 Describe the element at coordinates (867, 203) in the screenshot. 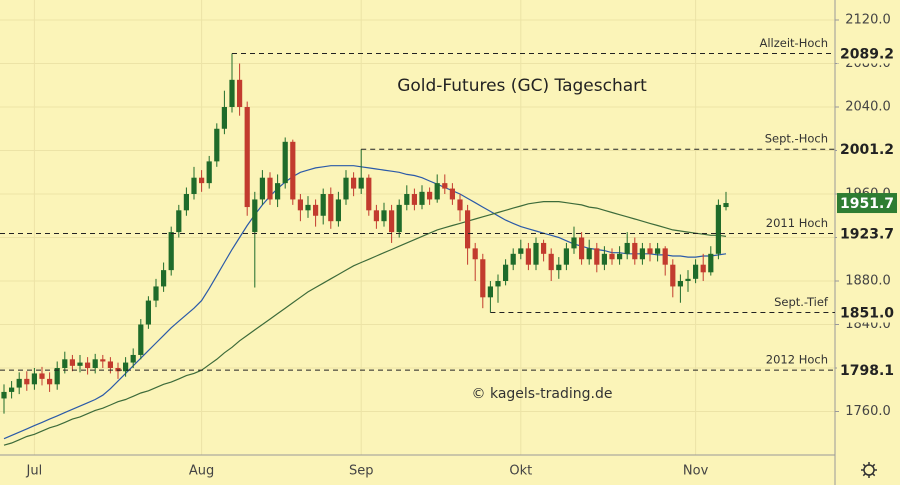

I see `last-price-box` at that location.